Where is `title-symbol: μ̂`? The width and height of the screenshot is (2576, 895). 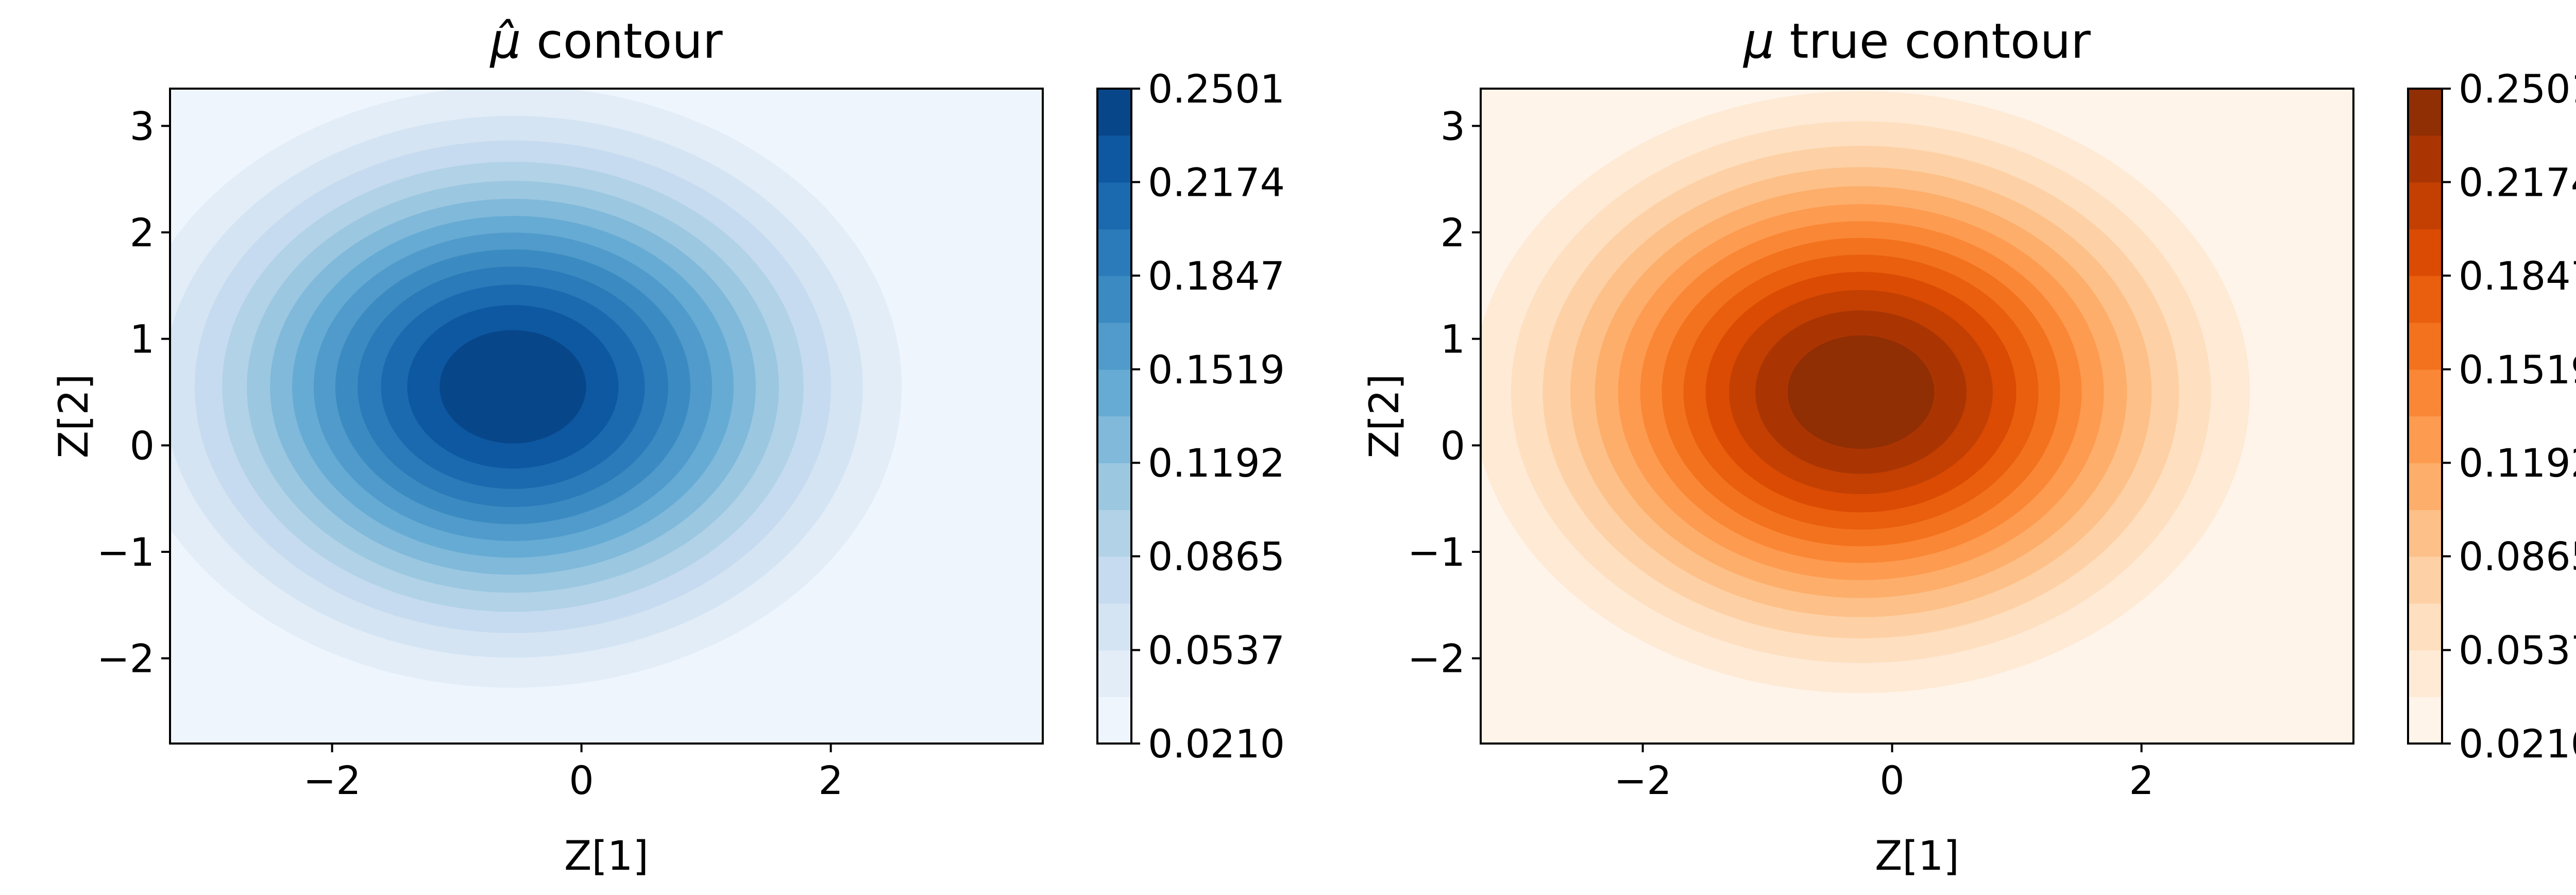 title-symbol: μ̂ is located at coordinates (505, 42).